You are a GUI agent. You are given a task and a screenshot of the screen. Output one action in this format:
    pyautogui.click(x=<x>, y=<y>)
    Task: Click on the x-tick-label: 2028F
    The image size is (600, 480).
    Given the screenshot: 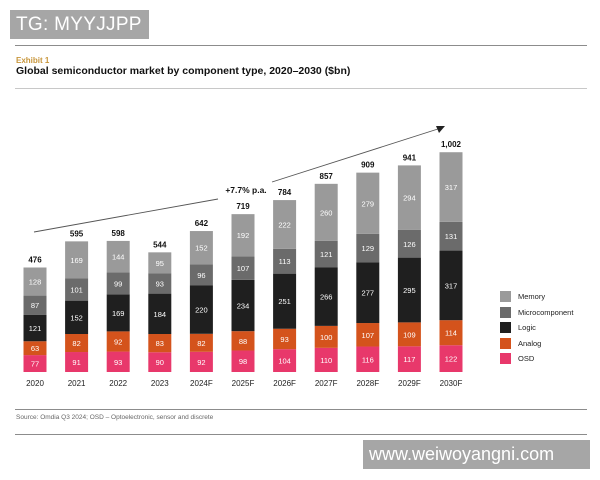 What is the action you would take?
    pyautogui.click(x=367, y=383)
    